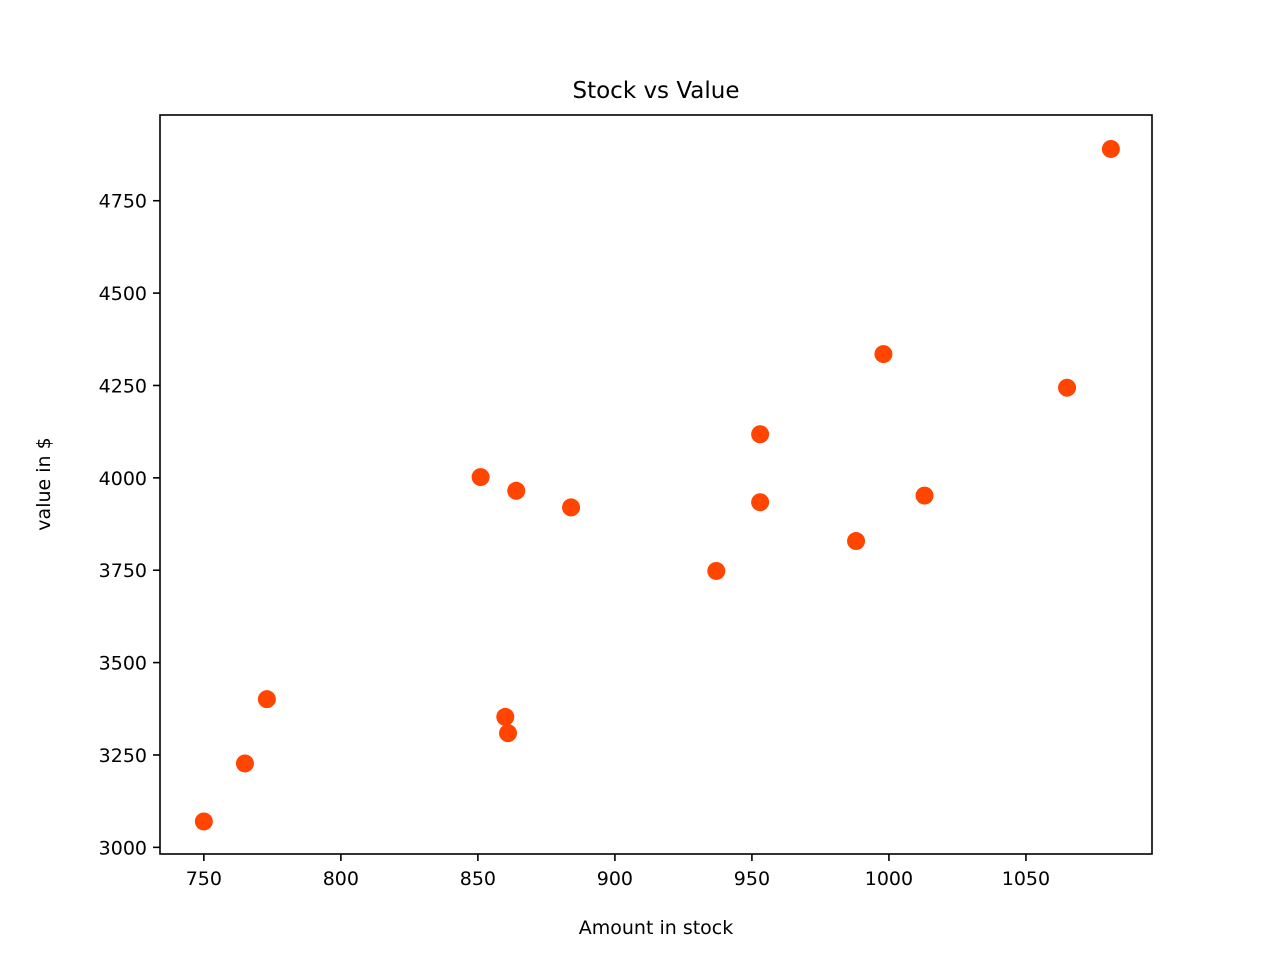 The height and width of the screenshot is (960, 1280). I want to click on x-tick-label: 900, so click(615, 879).